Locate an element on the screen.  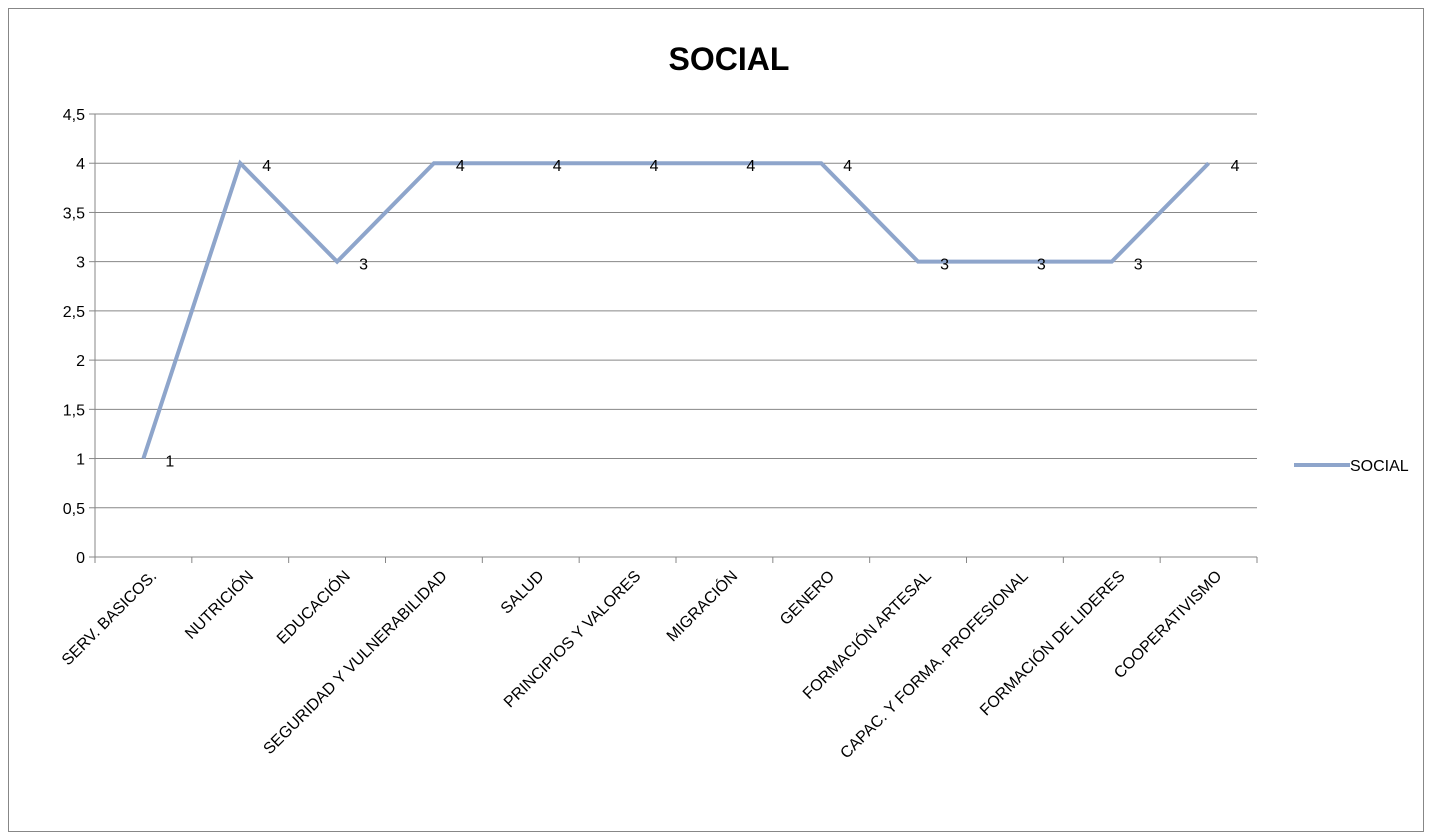
y-tick-label: 1,5 is located at coordinates (74, 410).